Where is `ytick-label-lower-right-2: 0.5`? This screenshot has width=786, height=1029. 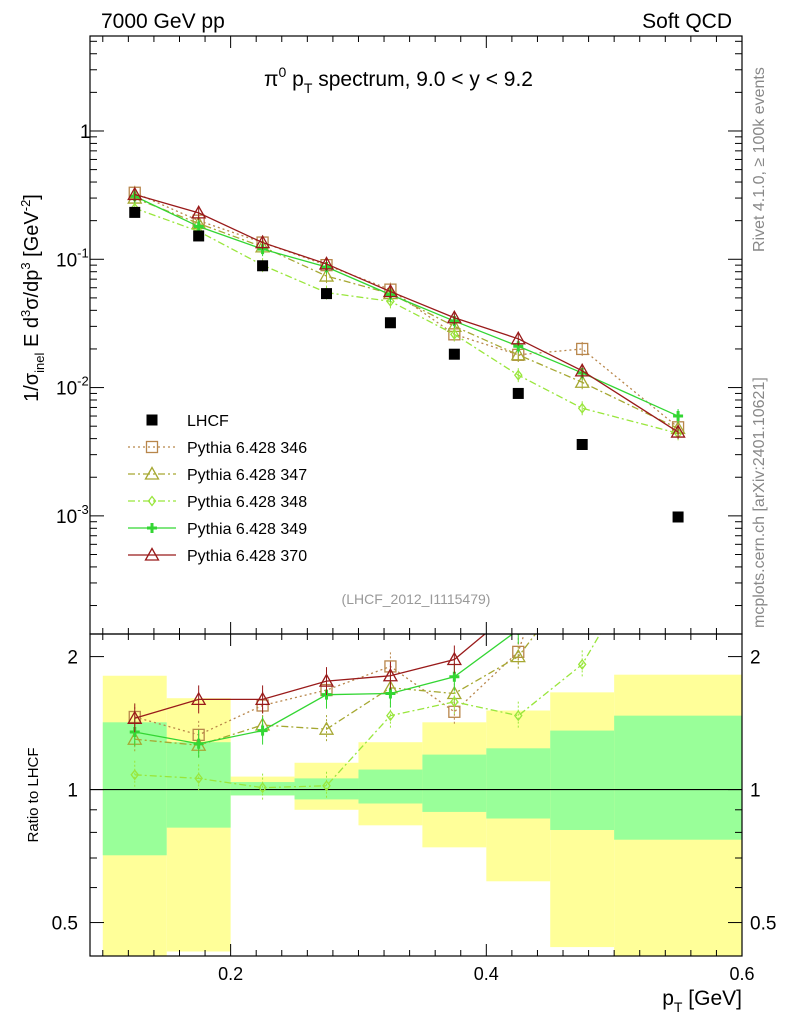 ytick-label-lower-right-2: 0.5 is located at coordinates (763, 924).